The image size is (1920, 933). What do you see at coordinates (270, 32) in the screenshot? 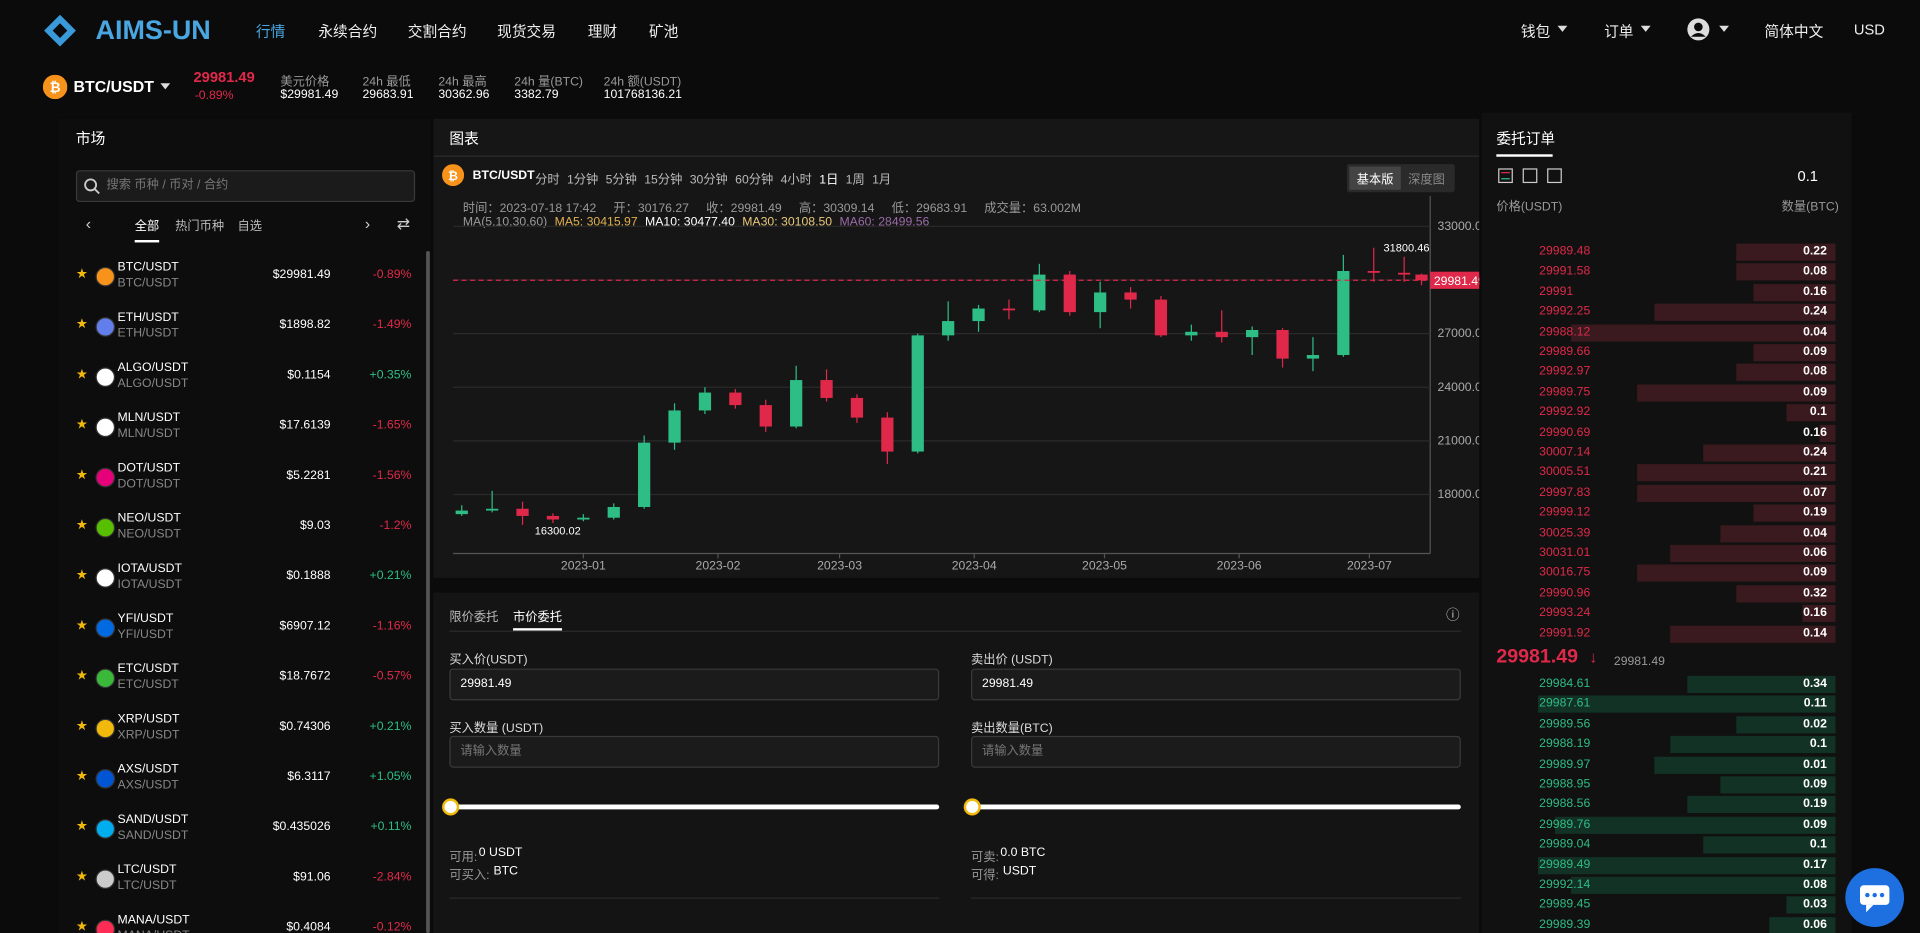
I see `nav-item: 行情` at bounding box center [270, 32].